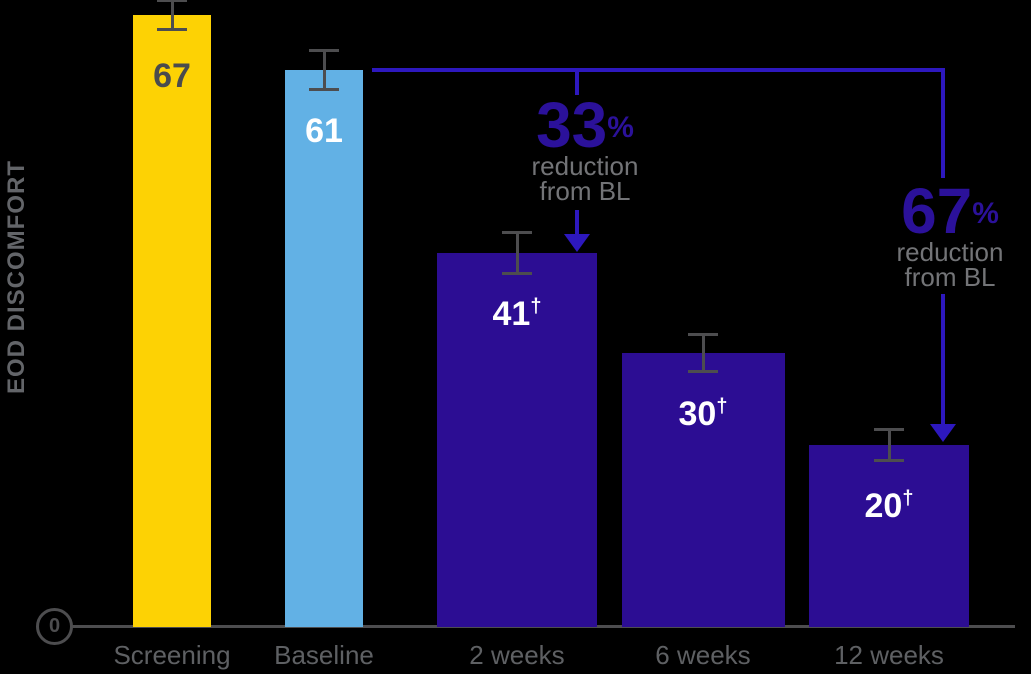 Image resolution: width=1031 pixels, height=674 pixels. I want to click on bar-value-label: 67, so click(172, 76).